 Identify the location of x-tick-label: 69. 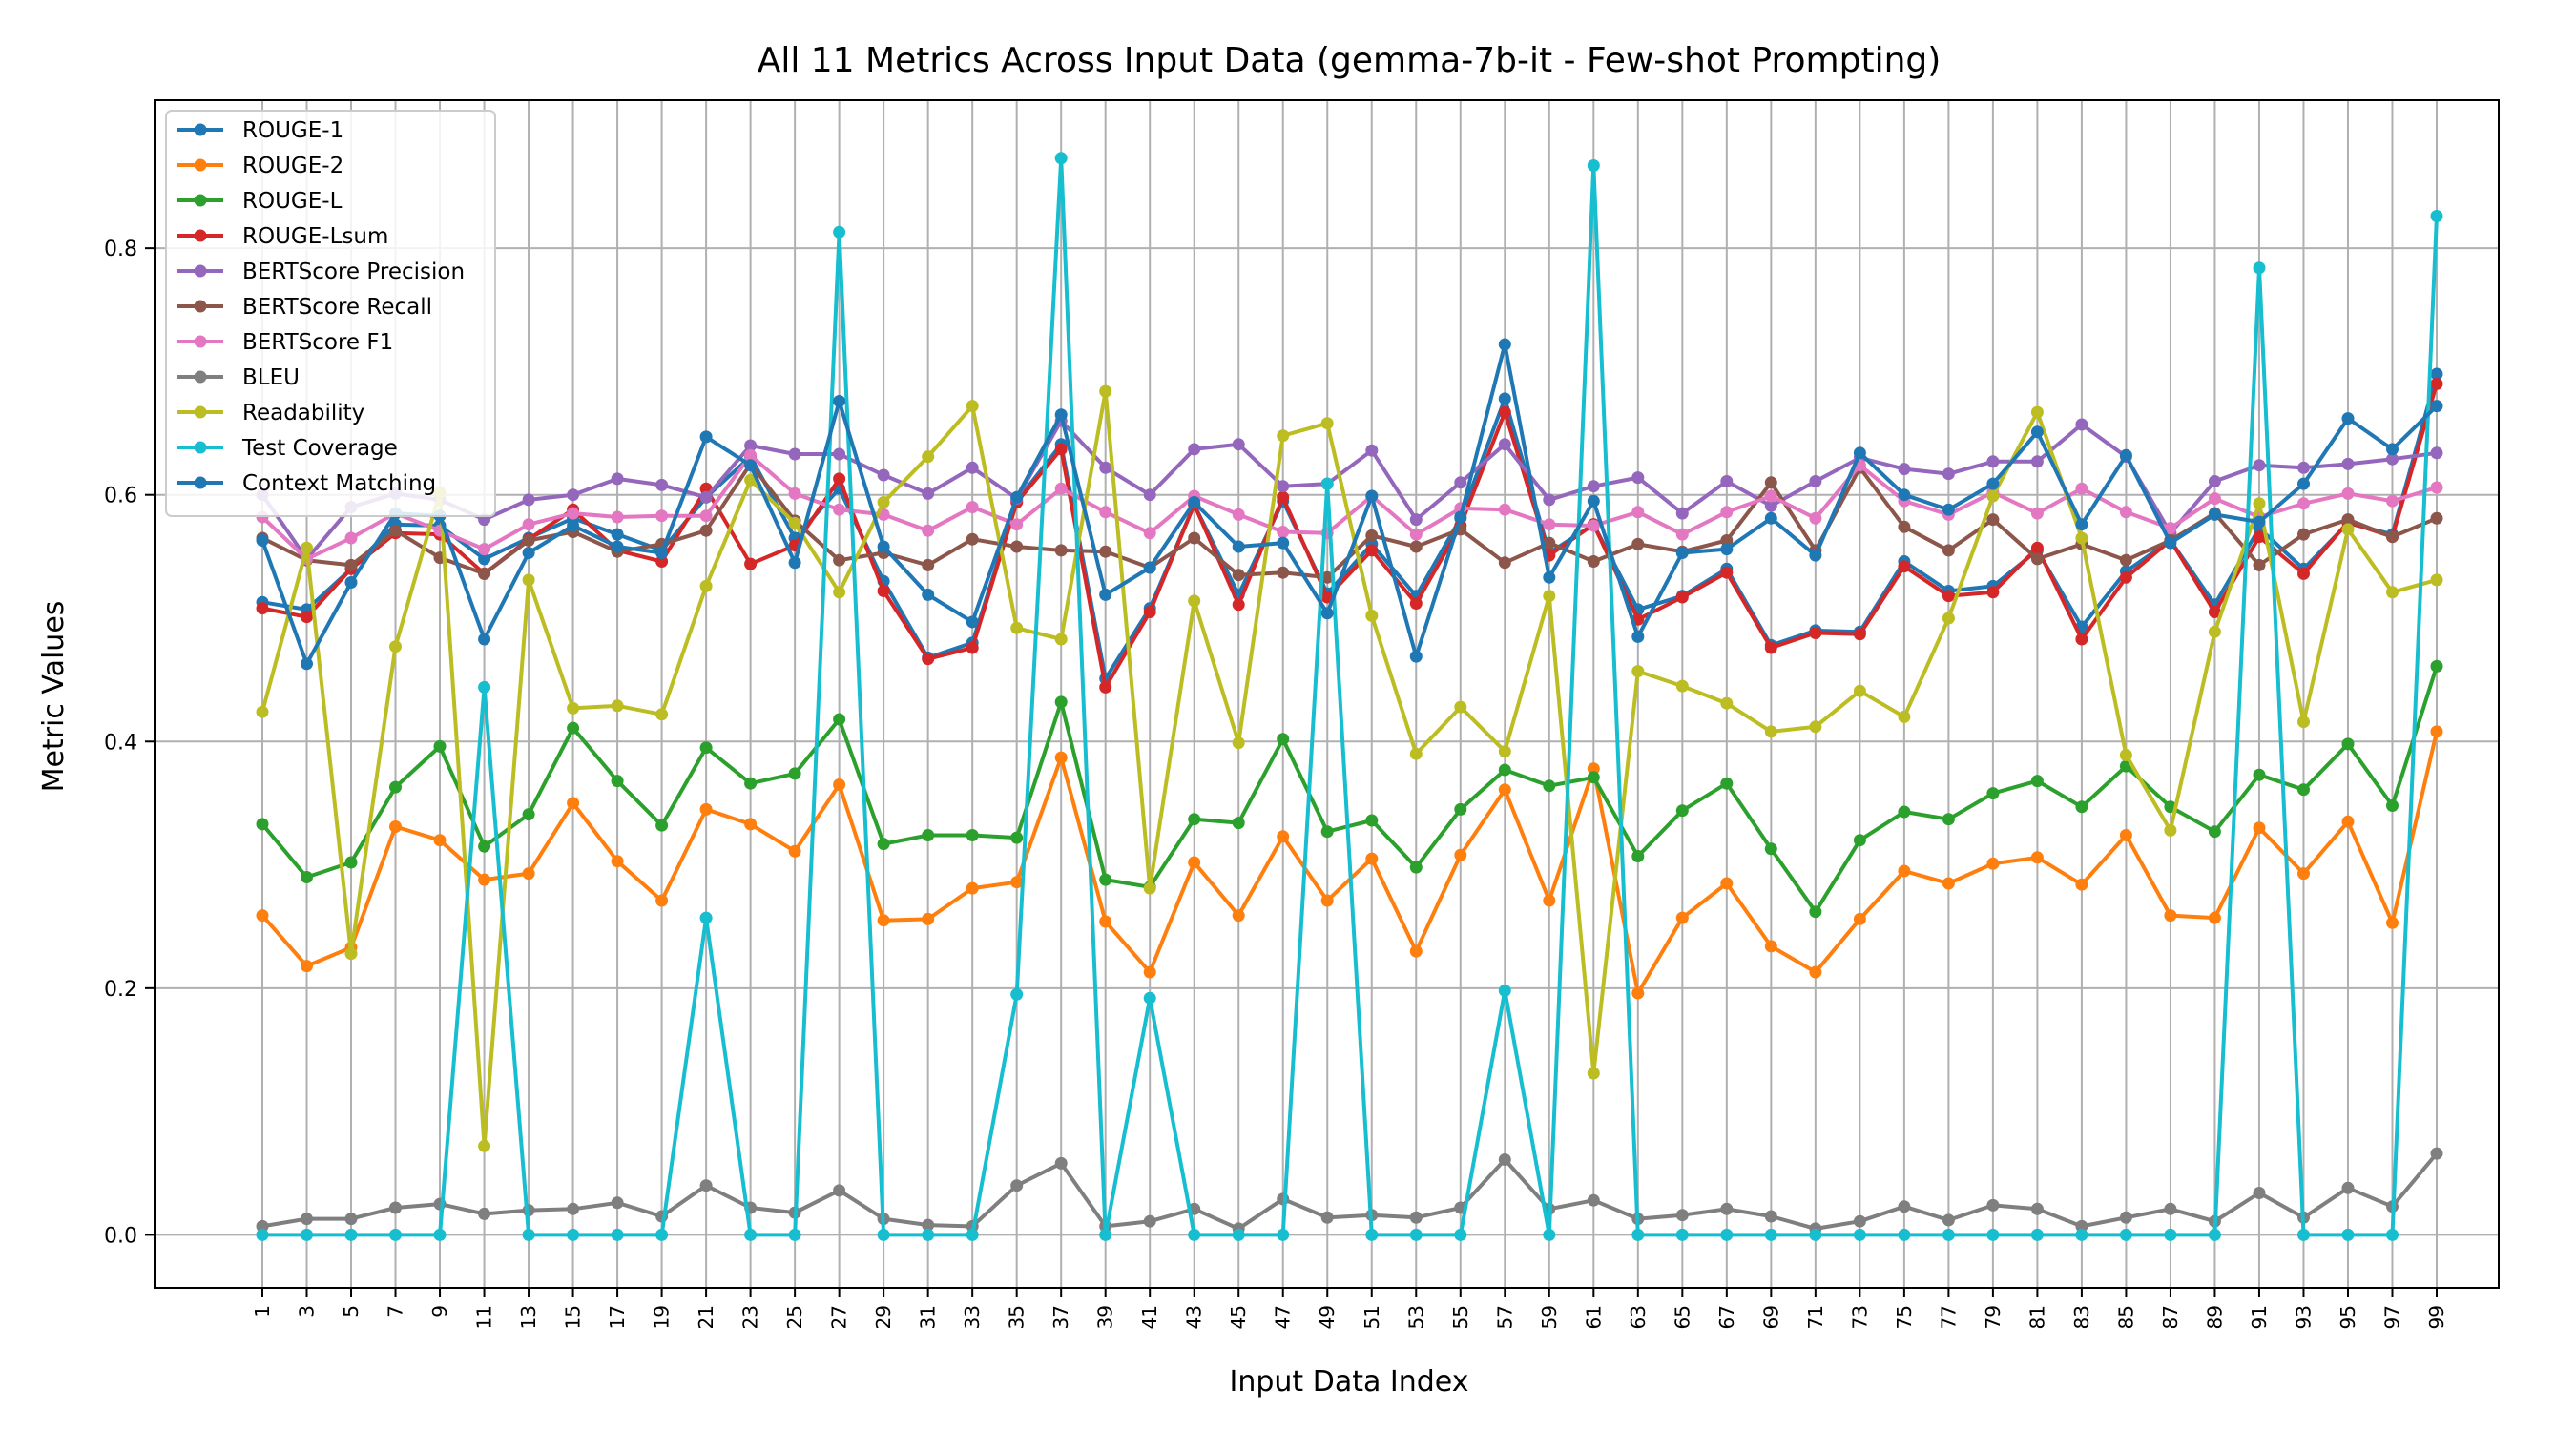
(1770, 1317).